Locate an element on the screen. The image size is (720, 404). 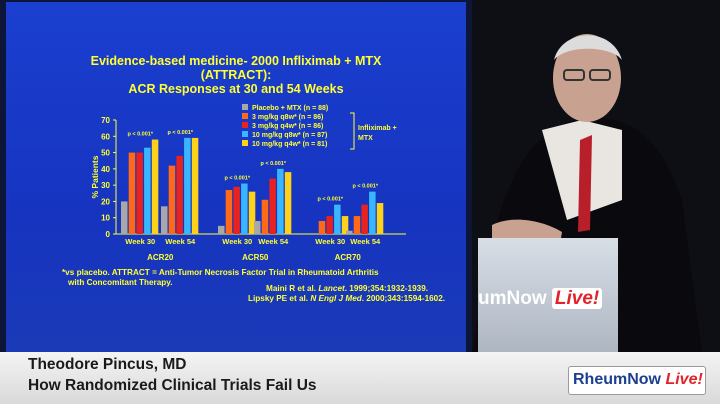
bar-acr50-week54-s4 is located at coordinates (280, 201).